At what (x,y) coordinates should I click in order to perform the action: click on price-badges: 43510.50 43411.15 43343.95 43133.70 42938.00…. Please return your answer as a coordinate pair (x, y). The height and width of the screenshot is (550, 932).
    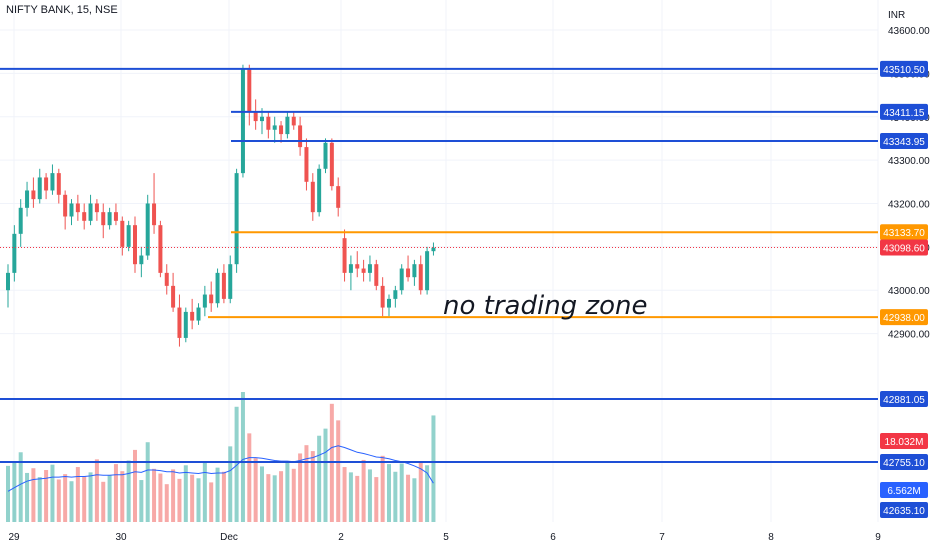
    Looking at the image, I should click on (904, 289).